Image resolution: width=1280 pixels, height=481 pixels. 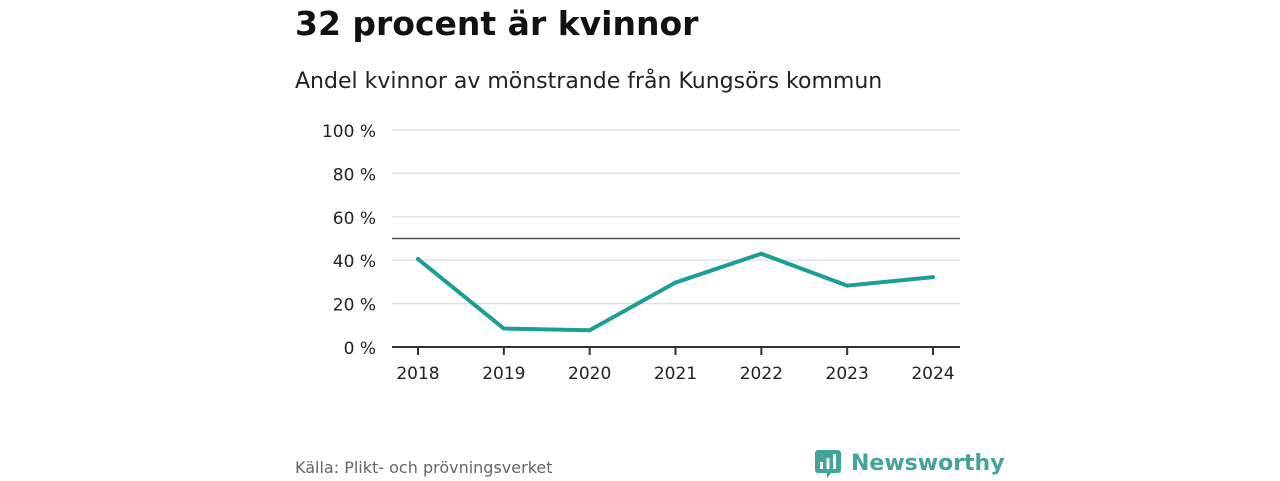 I want to click on series-line, so click(x=675, y=292).